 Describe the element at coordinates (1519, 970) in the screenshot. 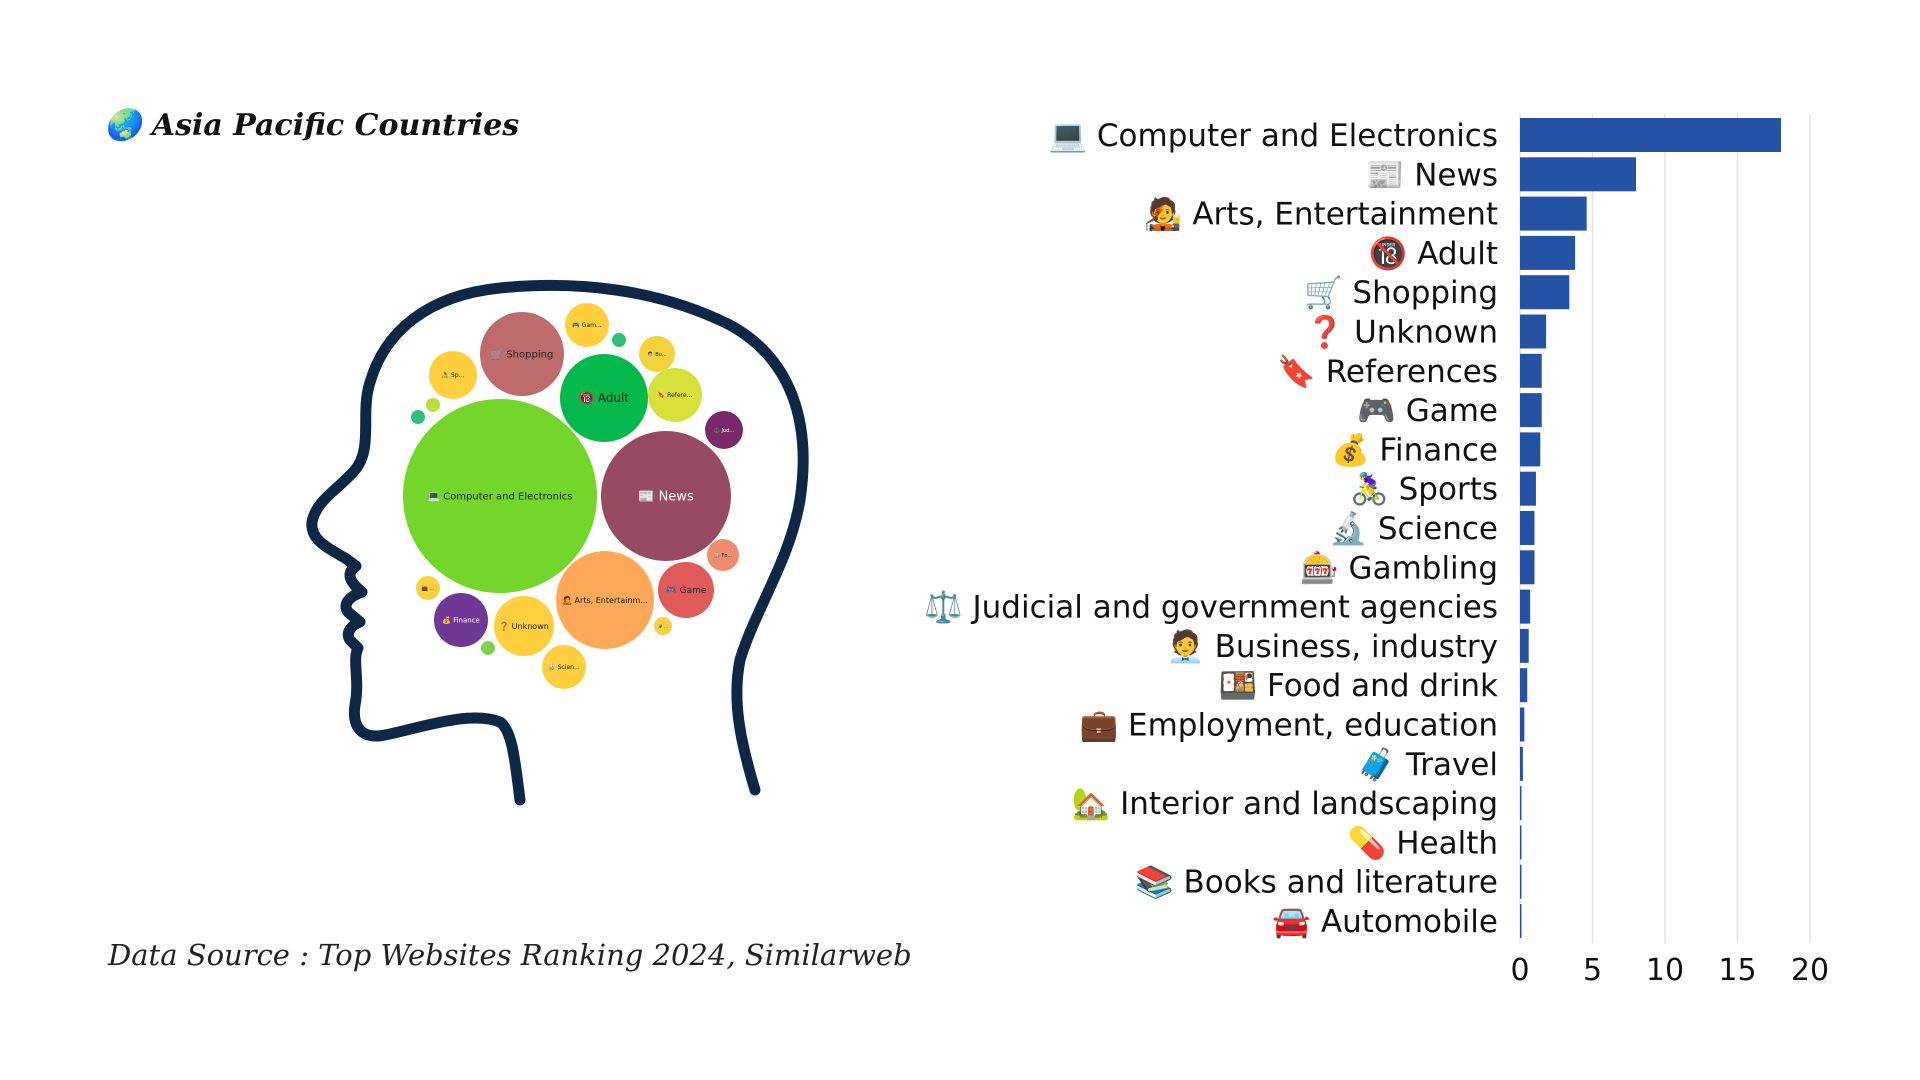

I see `x-tick-label: 0` at that location.